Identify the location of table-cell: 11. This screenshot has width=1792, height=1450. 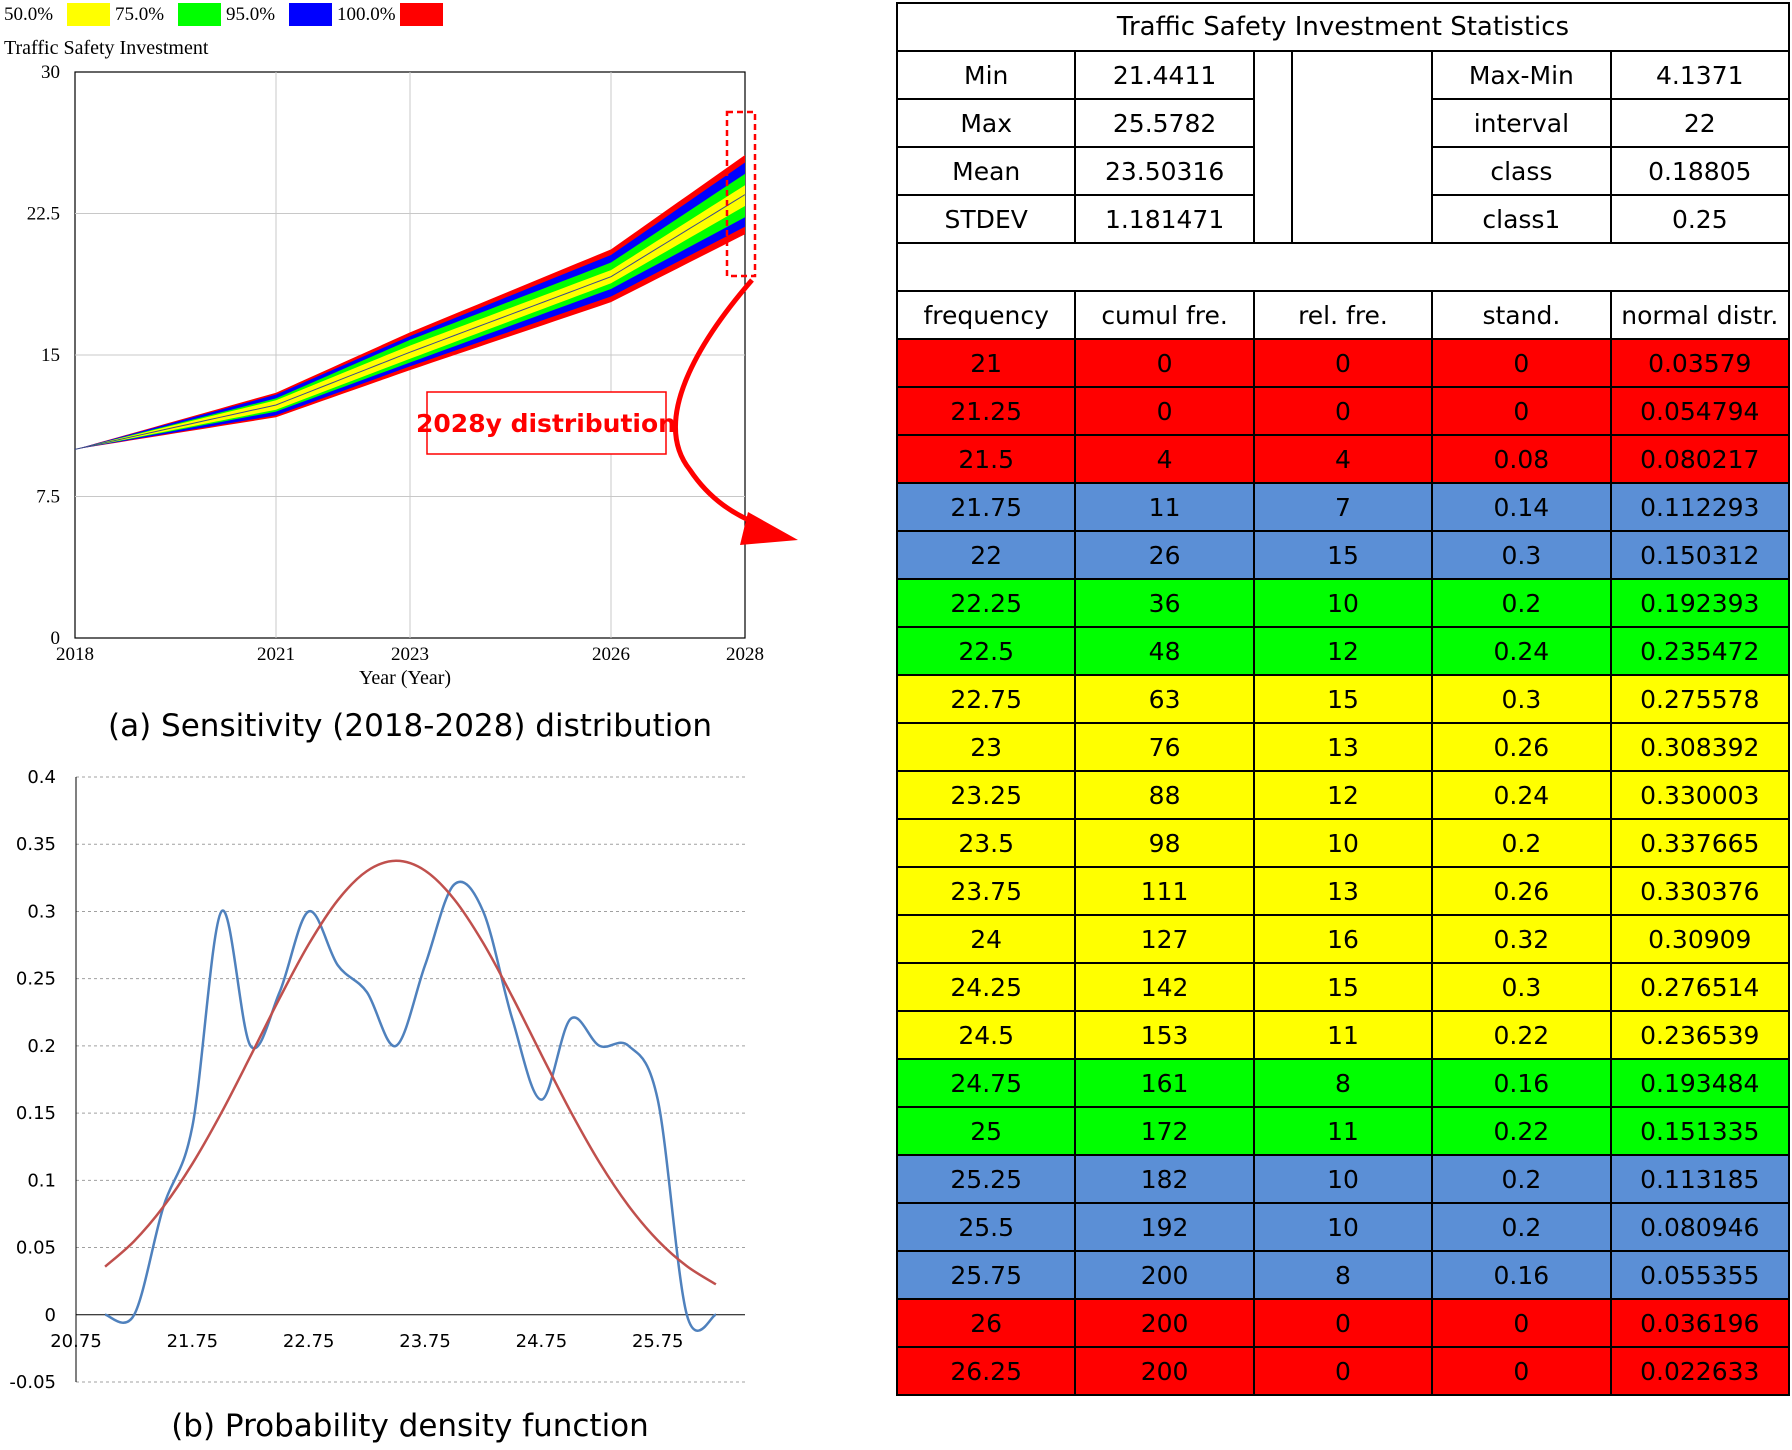
(1343, 1131).